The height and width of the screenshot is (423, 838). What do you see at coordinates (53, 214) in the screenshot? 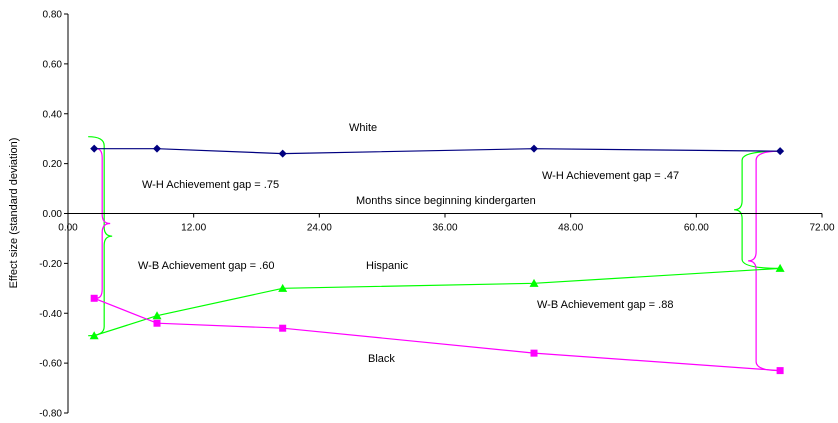
I see `y-tick-label: 0.00` at bounding box center [53, 214].